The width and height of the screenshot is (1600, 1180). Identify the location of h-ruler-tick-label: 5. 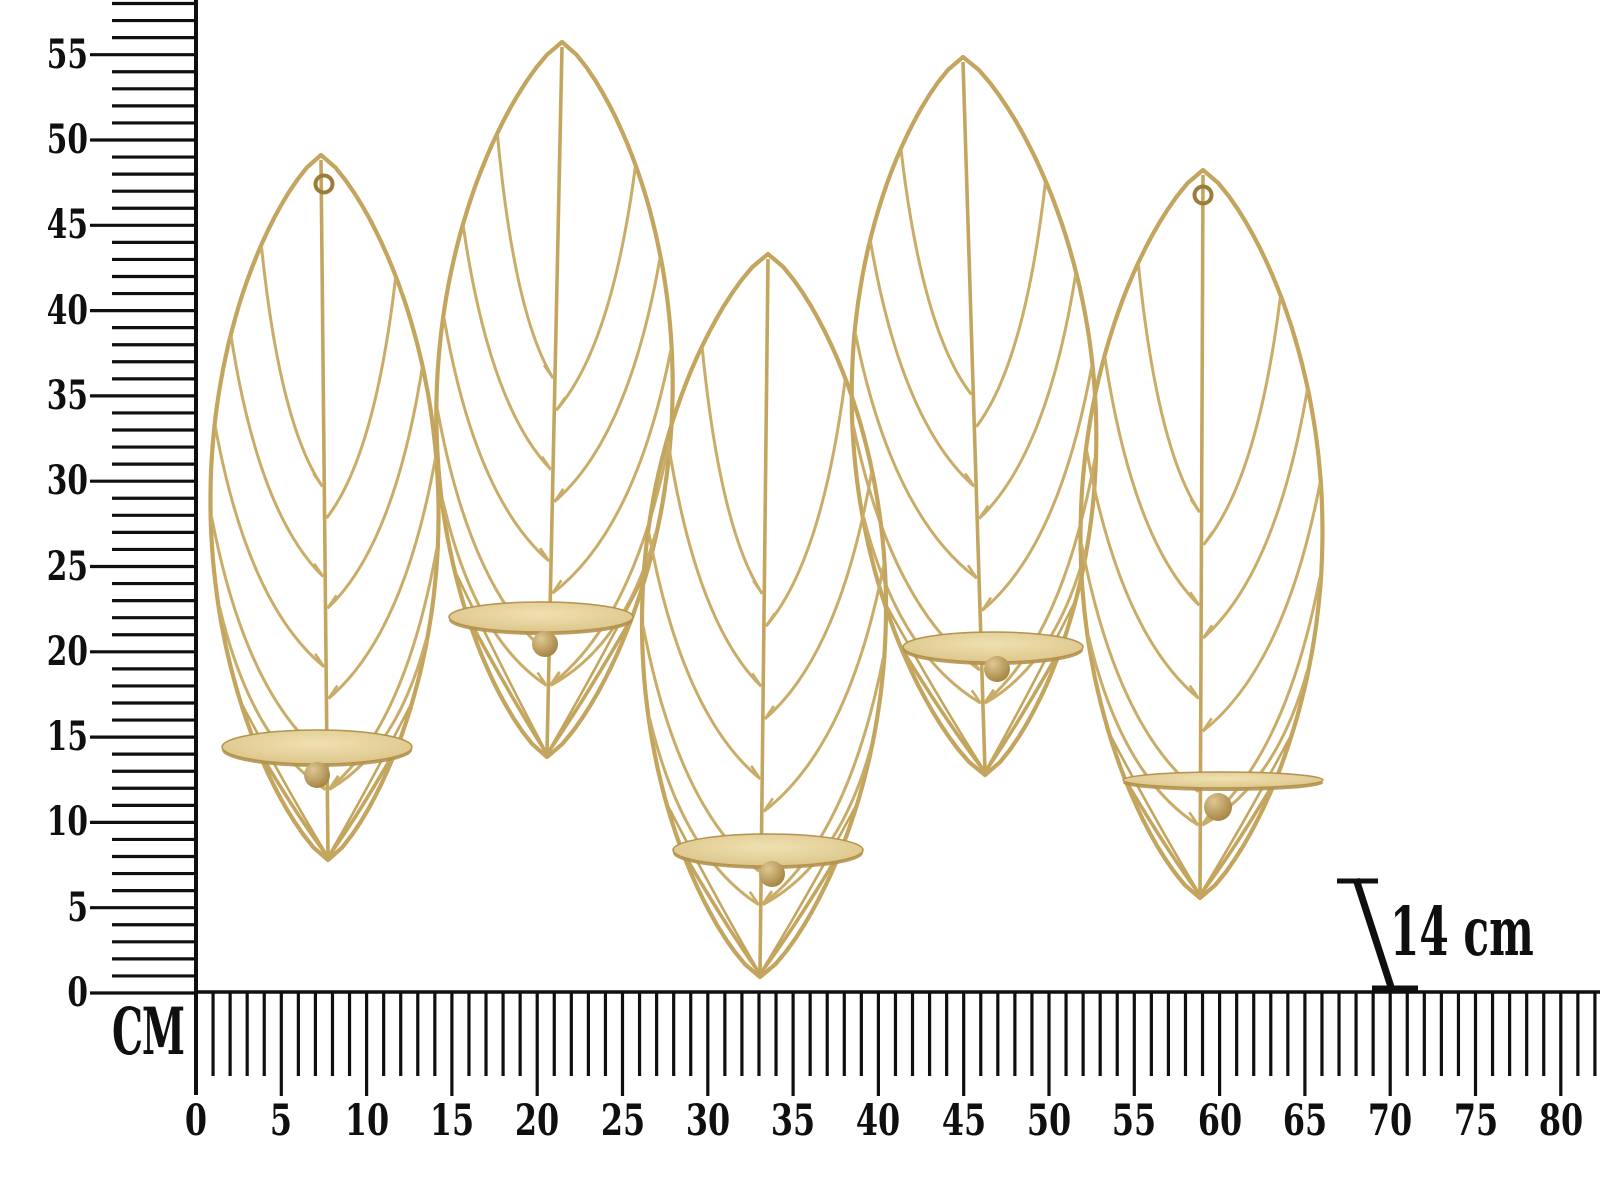
(281, 1121).